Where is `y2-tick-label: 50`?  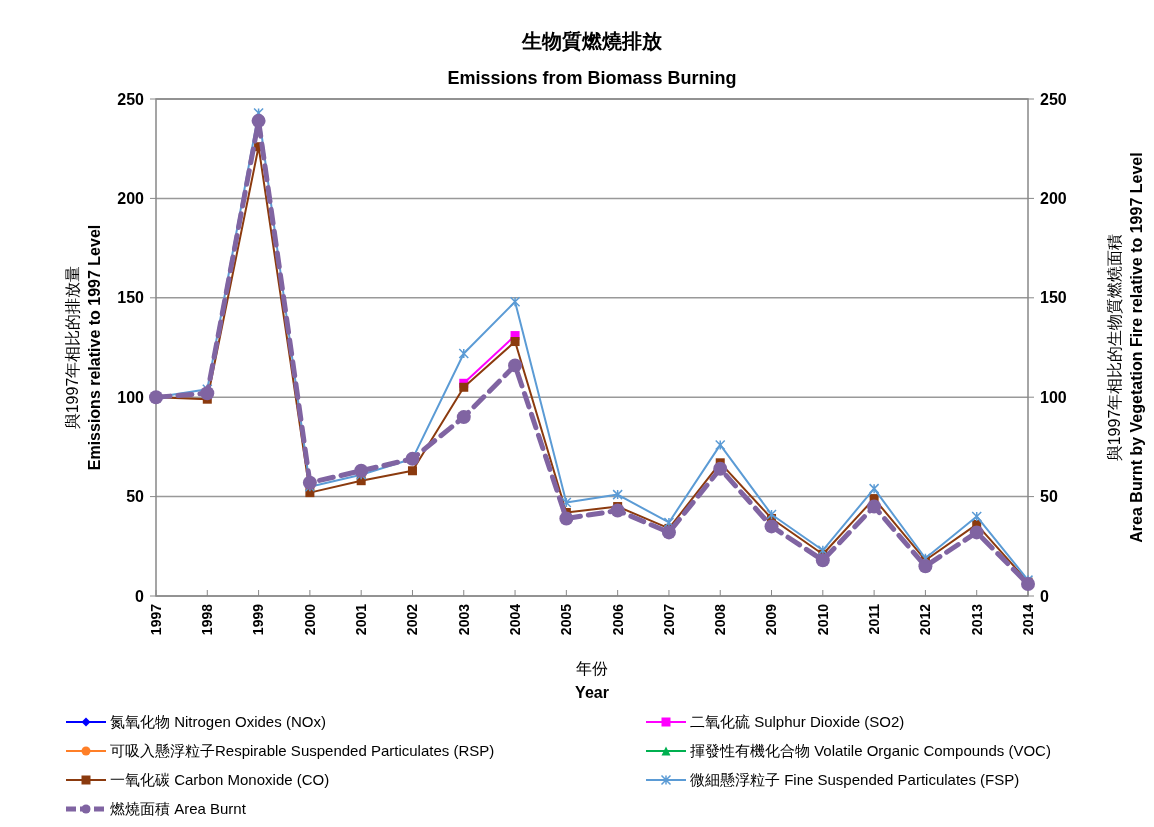
y2-tick-label: 50 is located at coordinates (1049, 497).